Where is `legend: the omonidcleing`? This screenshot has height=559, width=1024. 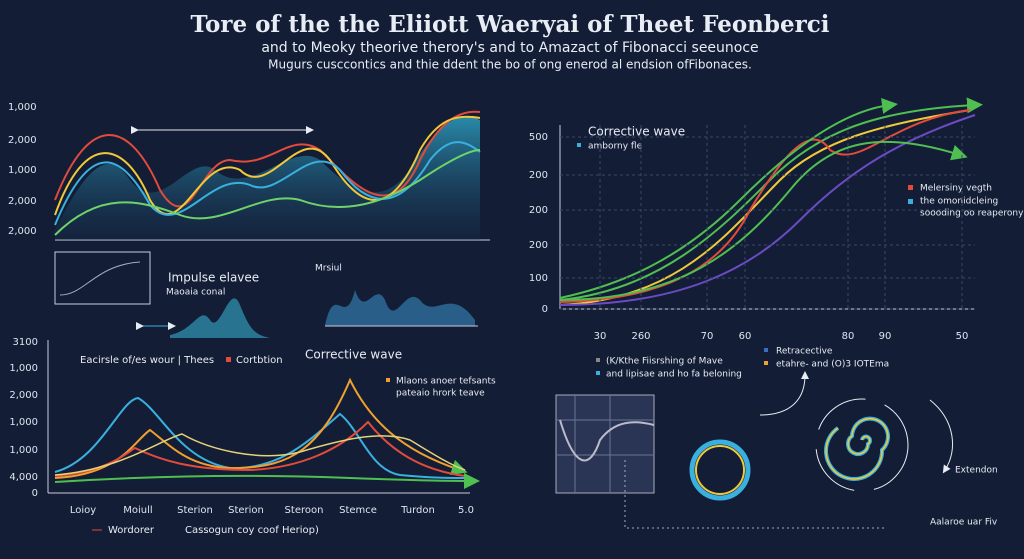
legend: the omonidcleing is located at coordinates (959, 202).